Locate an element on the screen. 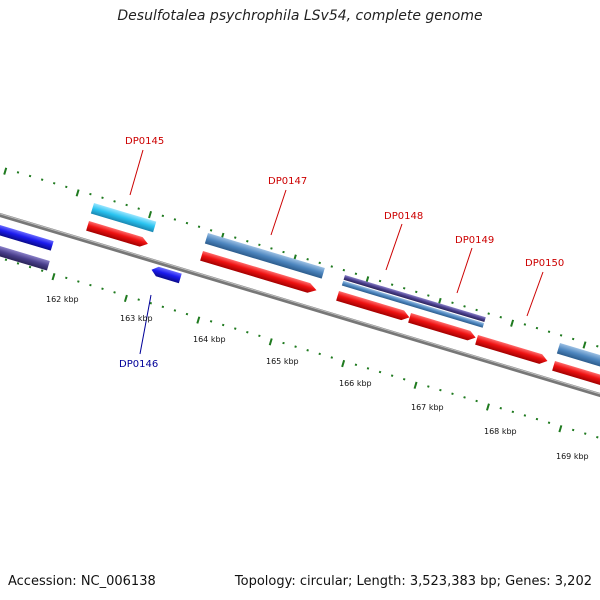  axis-label-169: 169 kbp is located at coordinates (572, 456).